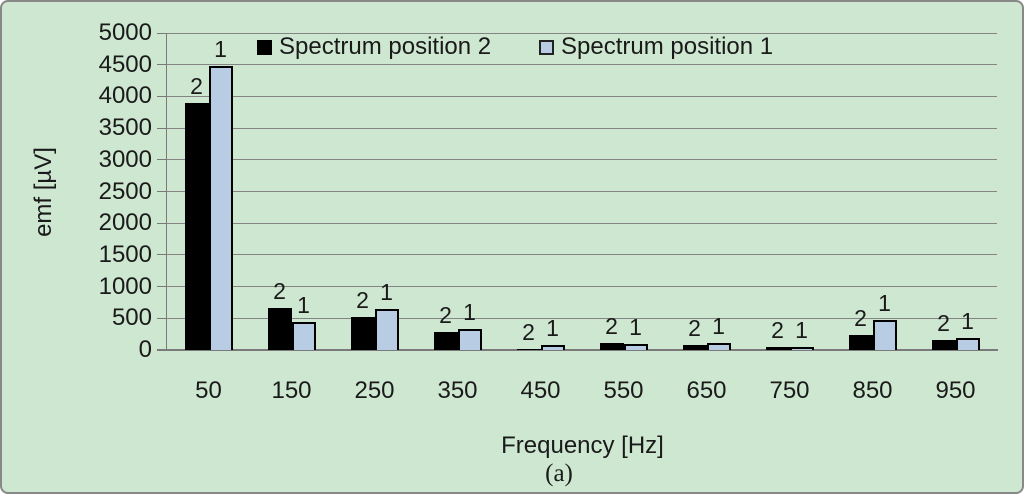 The image size is (1024, 494). I want to click on y-axis-line, so click(166, 192).